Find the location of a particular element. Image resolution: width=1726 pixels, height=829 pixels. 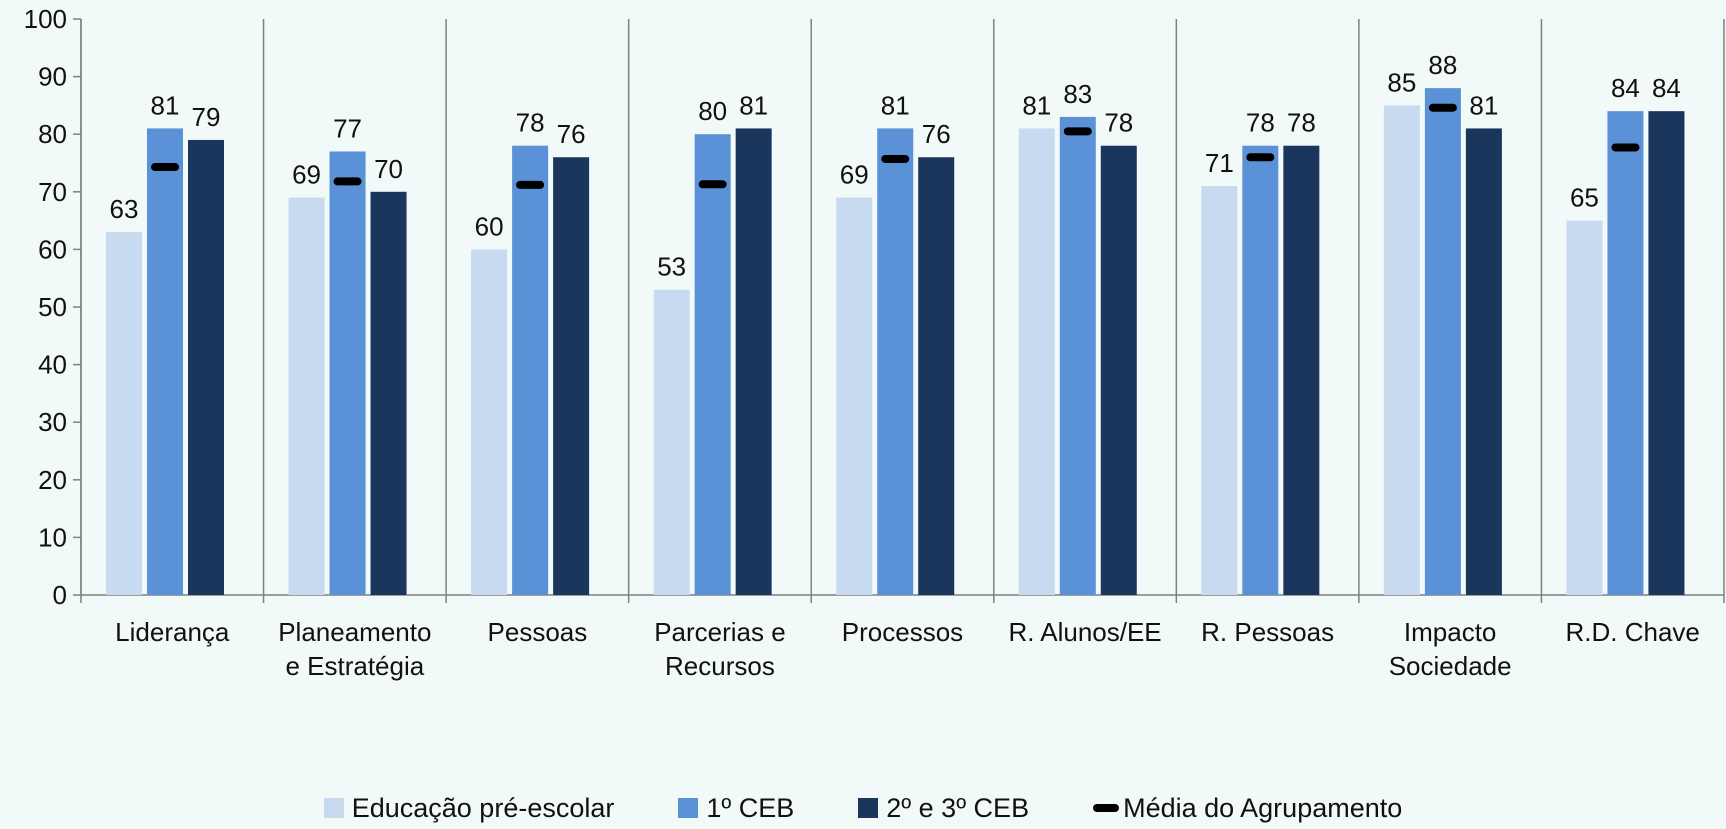

data-label-pre-escolar: 85 is located at coordinates (1401, 82).